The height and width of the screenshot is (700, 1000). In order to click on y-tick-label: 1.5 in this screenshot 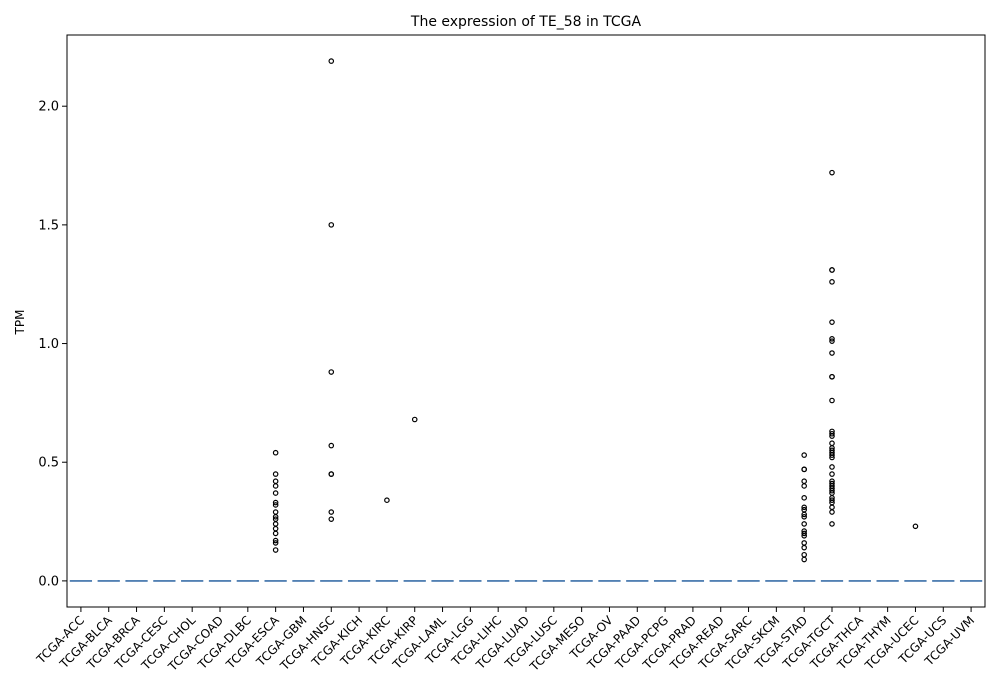, I will do `click(48, 225)`.